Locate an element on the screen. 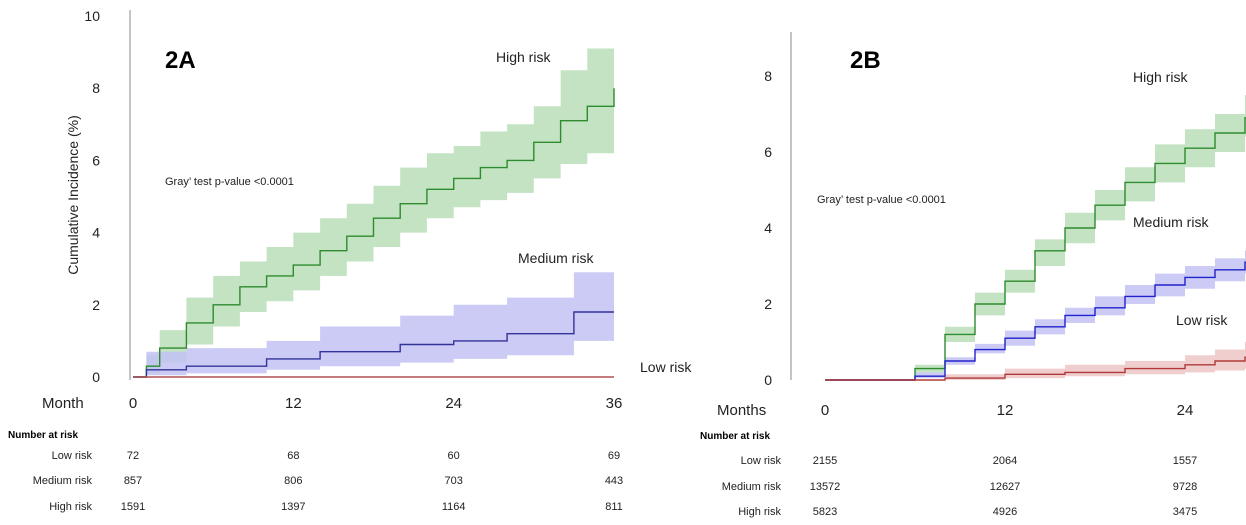  risk-value: 1164 is located at coordinates (454, 507).